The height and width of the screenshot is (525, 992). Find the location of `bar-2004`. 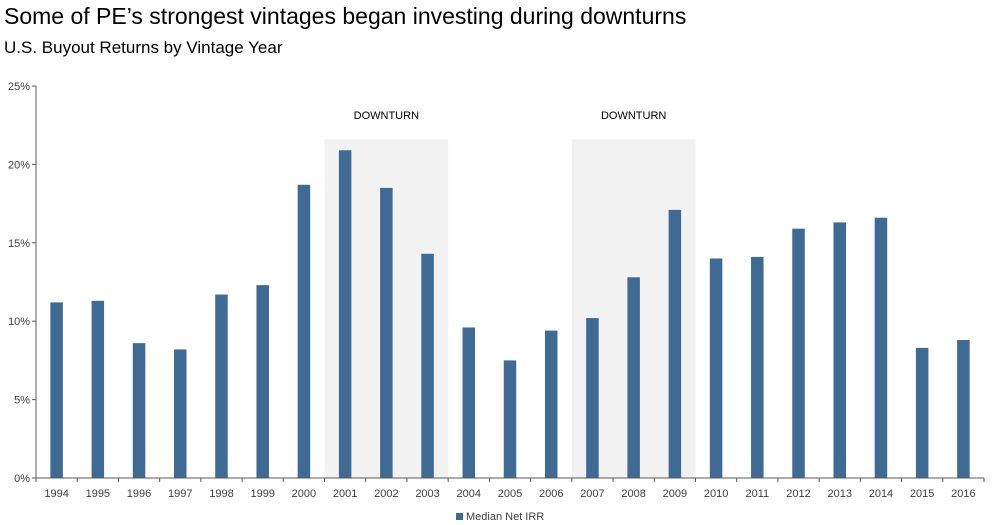

bar-2004 is located at coordinates (469, 402).